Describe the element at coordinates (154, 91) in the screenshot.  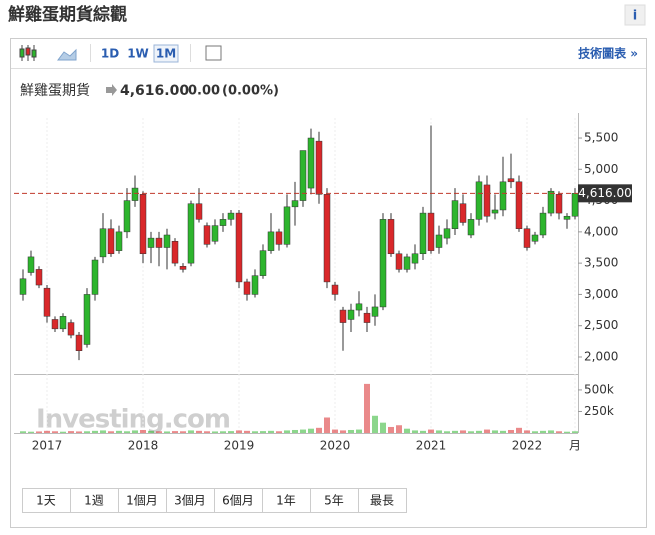
I see `quote-price: 4,616.00` at that location.